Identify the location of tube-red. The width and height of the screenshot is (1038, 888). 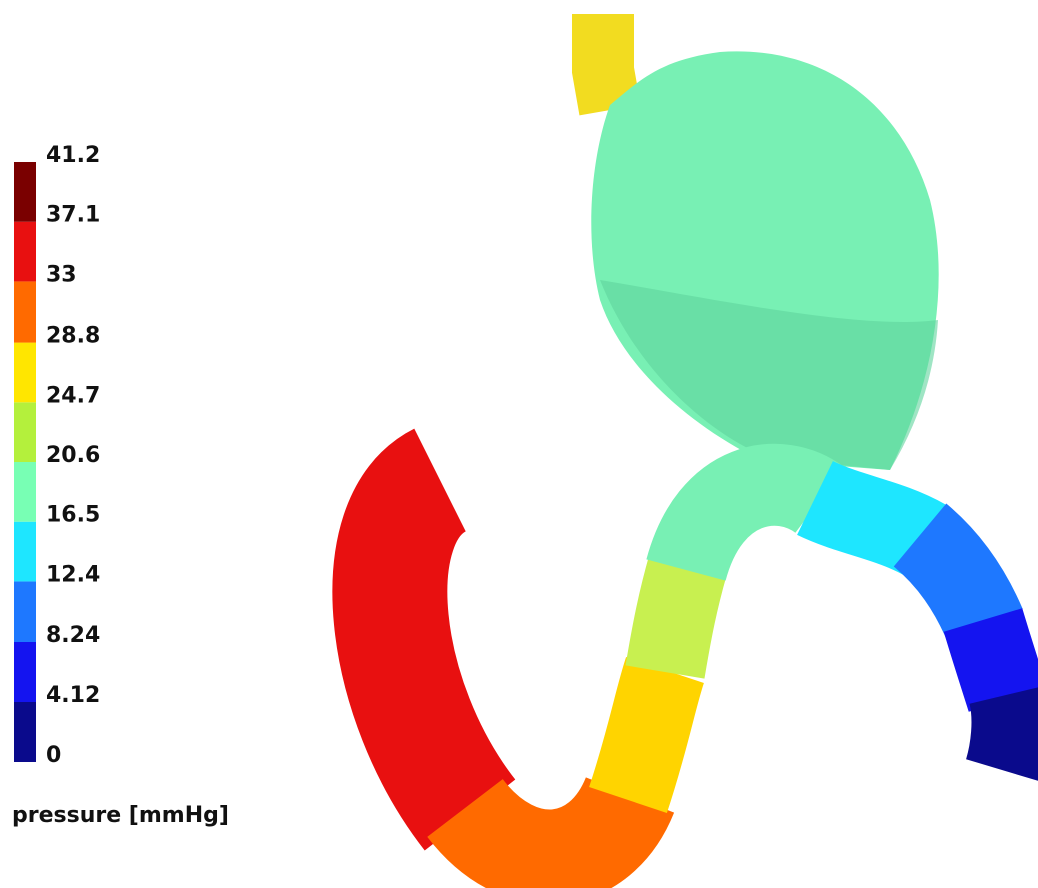
(424, 639).